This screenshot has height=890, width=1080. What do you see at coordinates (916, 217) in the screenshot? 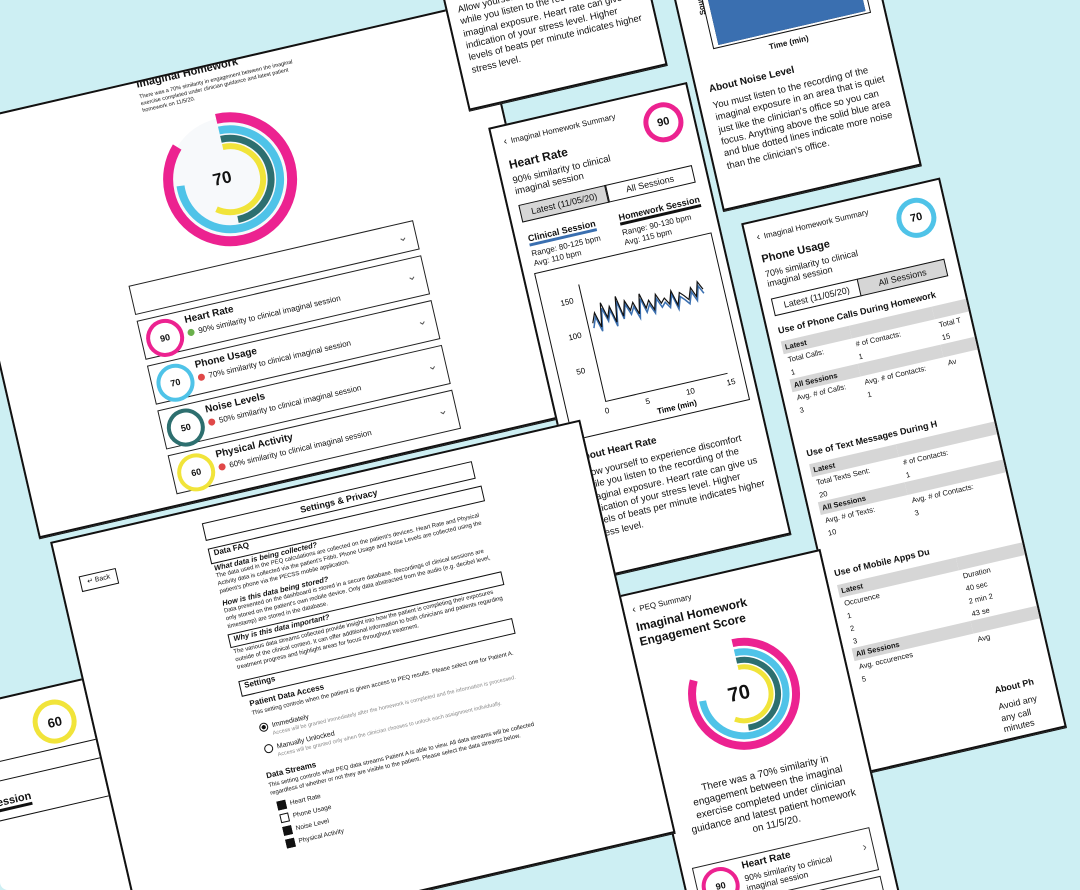
I see `phone-usage-score-ring: 70` at bounding box center [916, 217].